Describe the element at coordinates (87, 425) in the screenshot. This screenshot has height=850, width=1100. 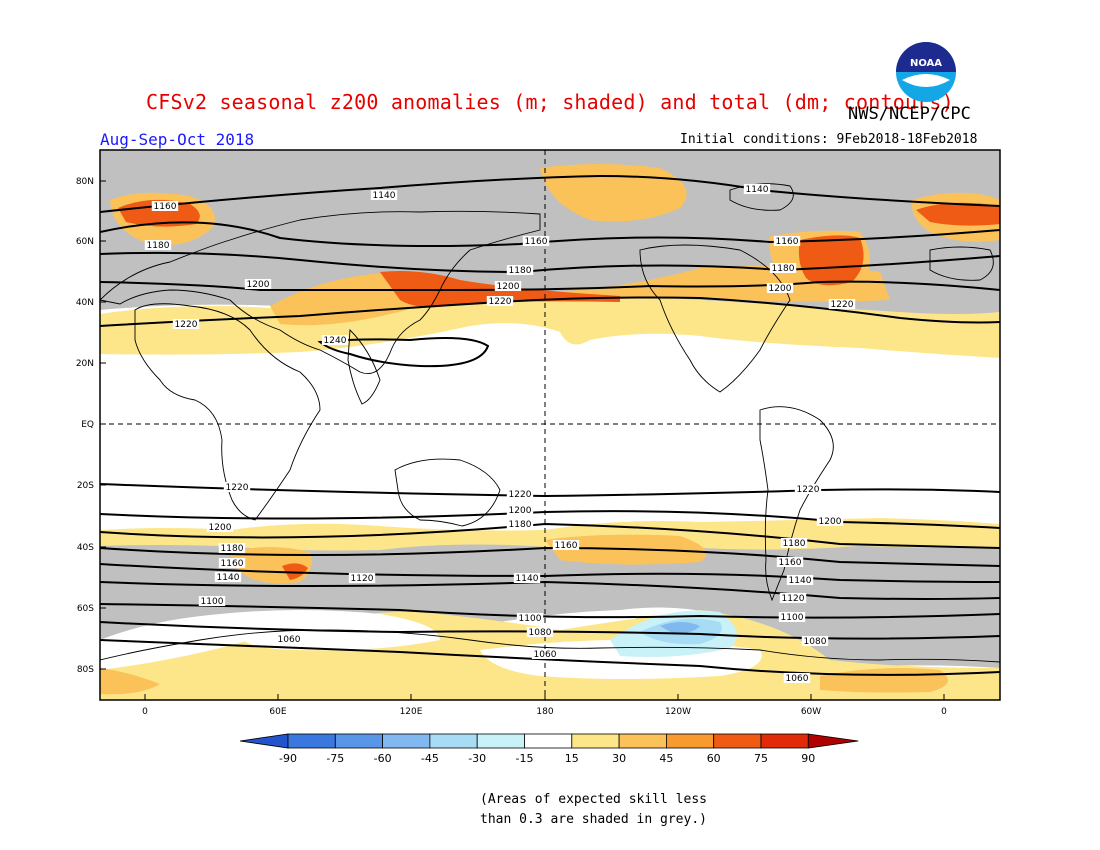
I see `lat-label: EQ` at that location.